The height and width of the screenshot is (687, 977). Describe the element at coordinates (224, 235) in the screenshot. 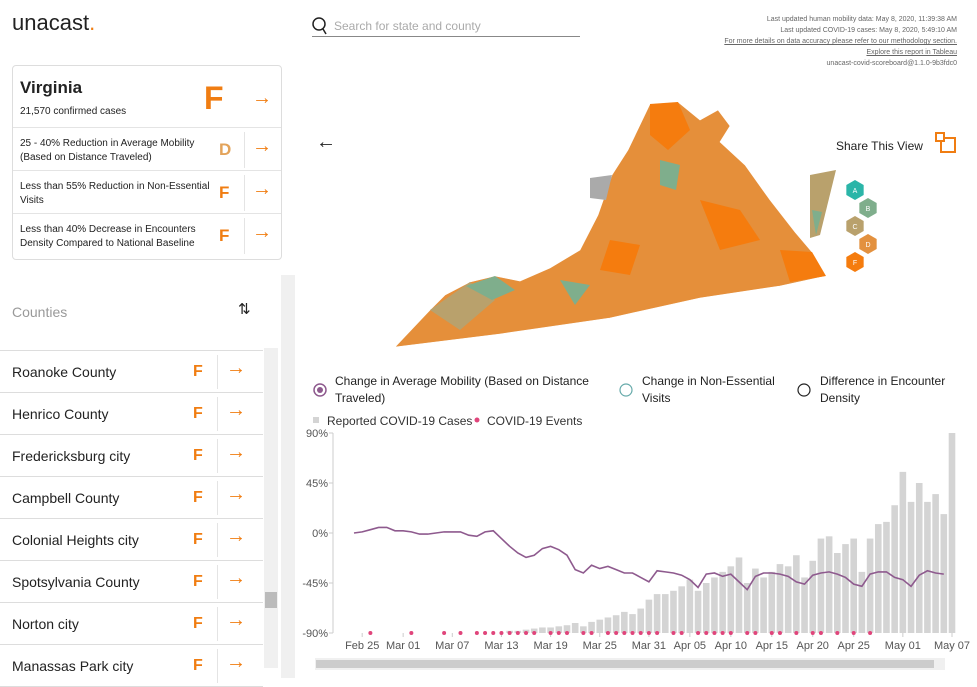

I see `metric-grade: F` at that location.